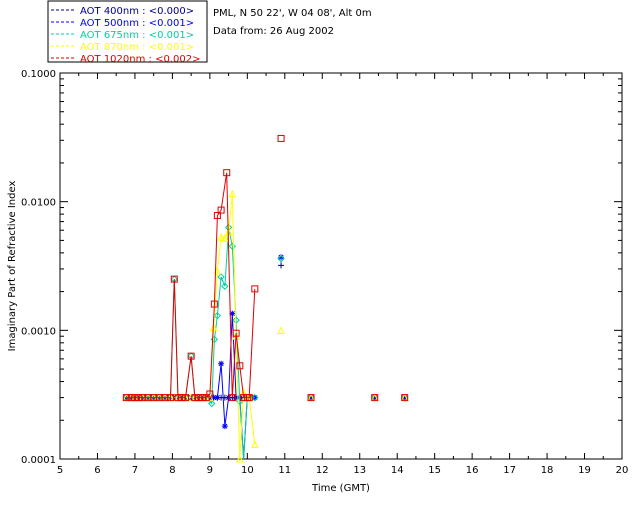  Describe the element at coordinates (472, 470) in the screenshot. I see `x-tick-label: 16` at that location.